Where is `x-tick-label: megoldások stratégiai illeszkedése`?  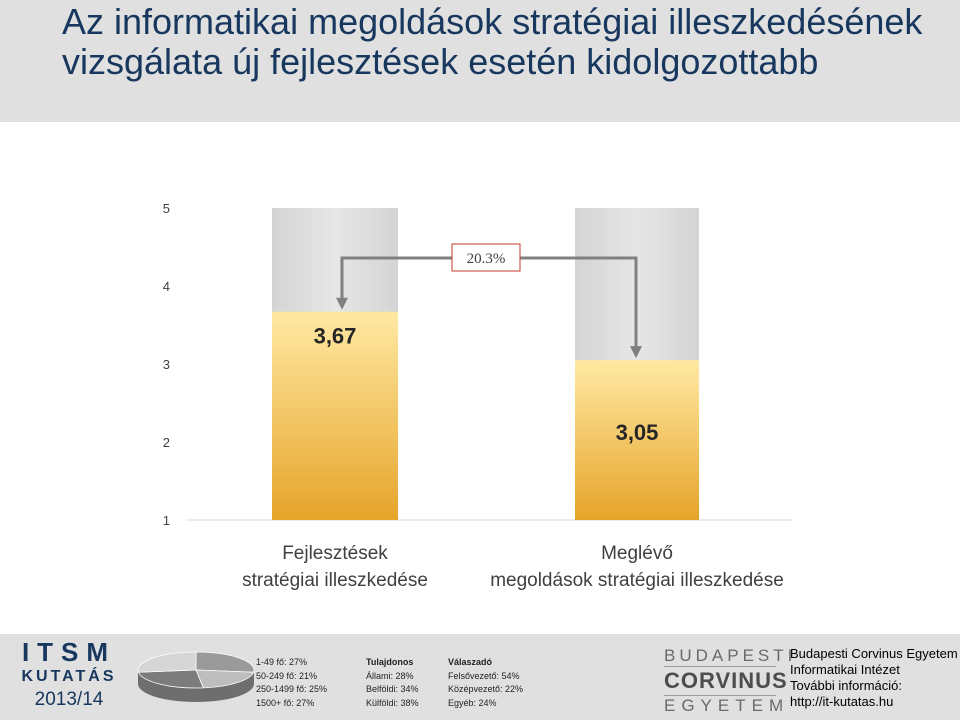 x-tick-label: megoldások stratégiai illeszkedése is located at coordinates (637, 580).